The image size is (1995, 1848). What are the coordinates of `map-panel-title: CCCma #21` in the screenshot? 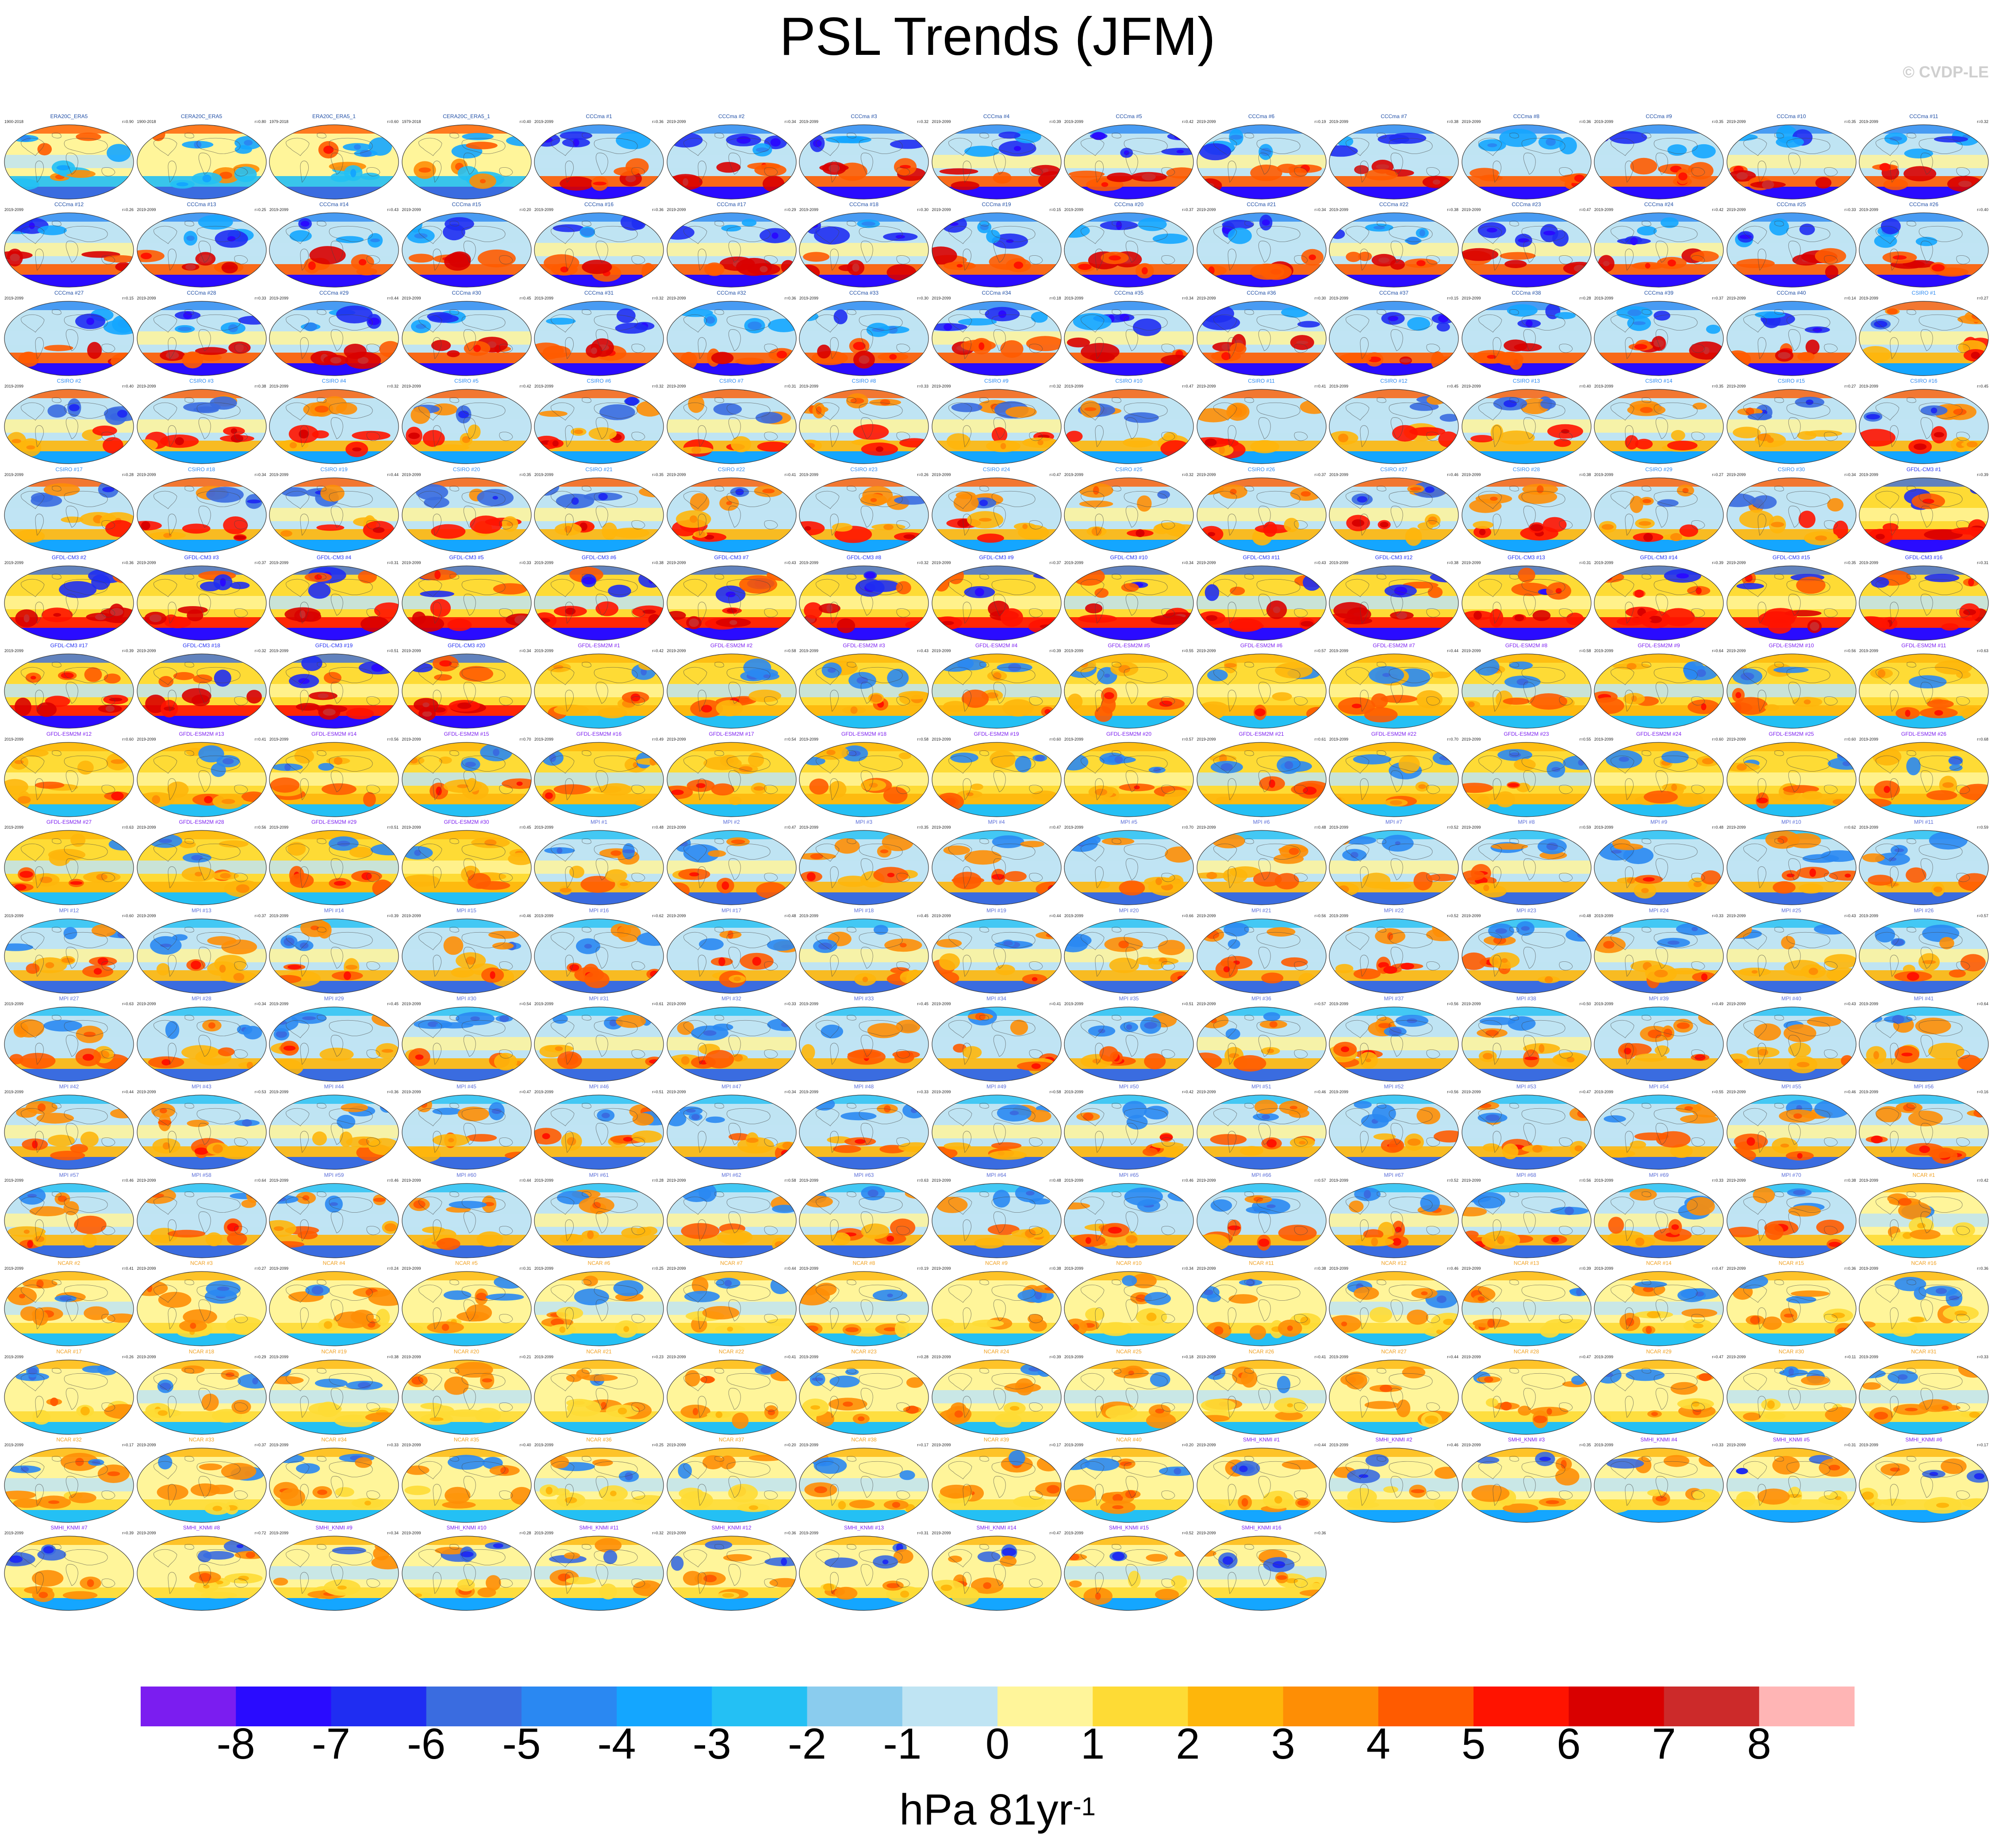 It's located at (1261, 205).